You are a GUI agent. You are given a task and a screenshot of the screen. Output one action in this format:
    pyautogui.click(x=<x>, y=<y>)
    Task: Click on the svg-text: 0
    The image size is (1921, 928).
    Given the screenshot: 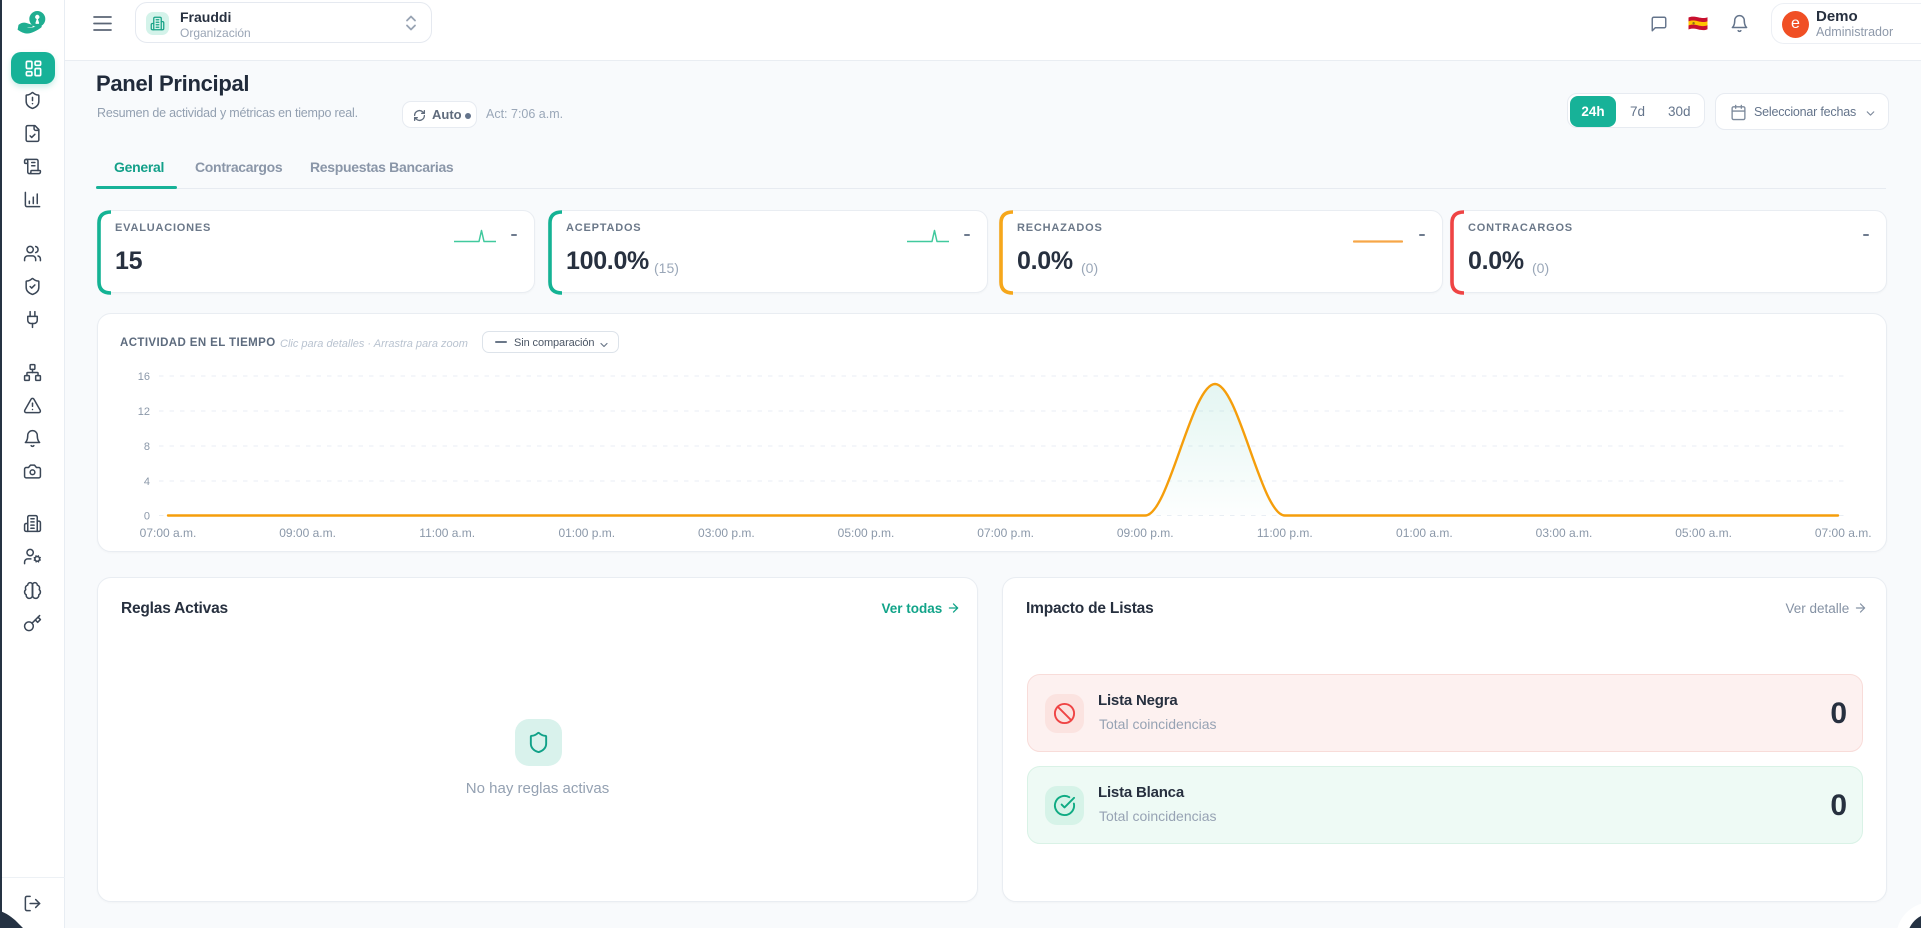 What is the action you would take?
    pyautogui.click(x=147, y=517)
    